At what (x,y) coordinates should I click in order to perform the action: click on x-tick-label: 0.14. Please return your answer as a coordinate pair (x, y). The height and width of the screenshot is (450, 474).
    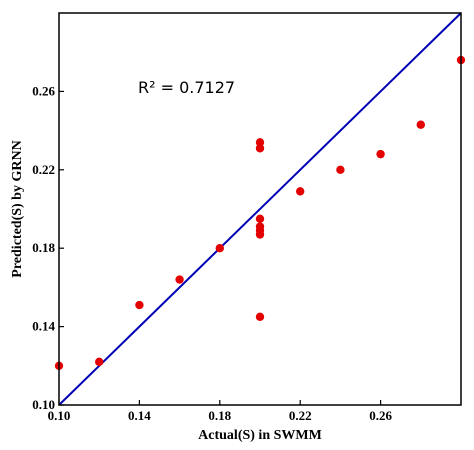
    Looking at the image, I should click on (139, 415).